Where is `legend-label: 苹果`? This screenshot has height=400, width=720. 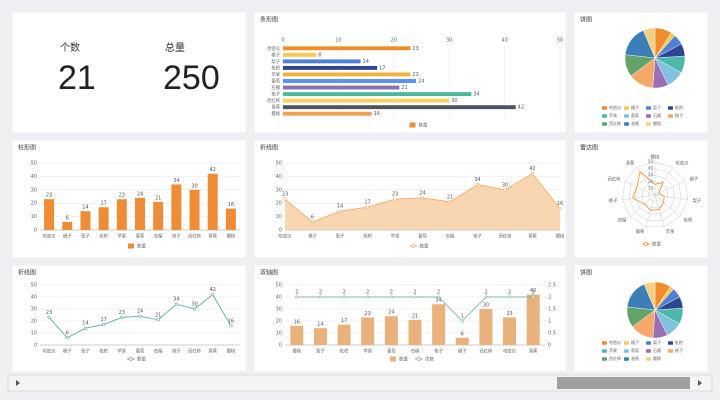 legend-label: 苹果 is located at coordinates (613, 115).